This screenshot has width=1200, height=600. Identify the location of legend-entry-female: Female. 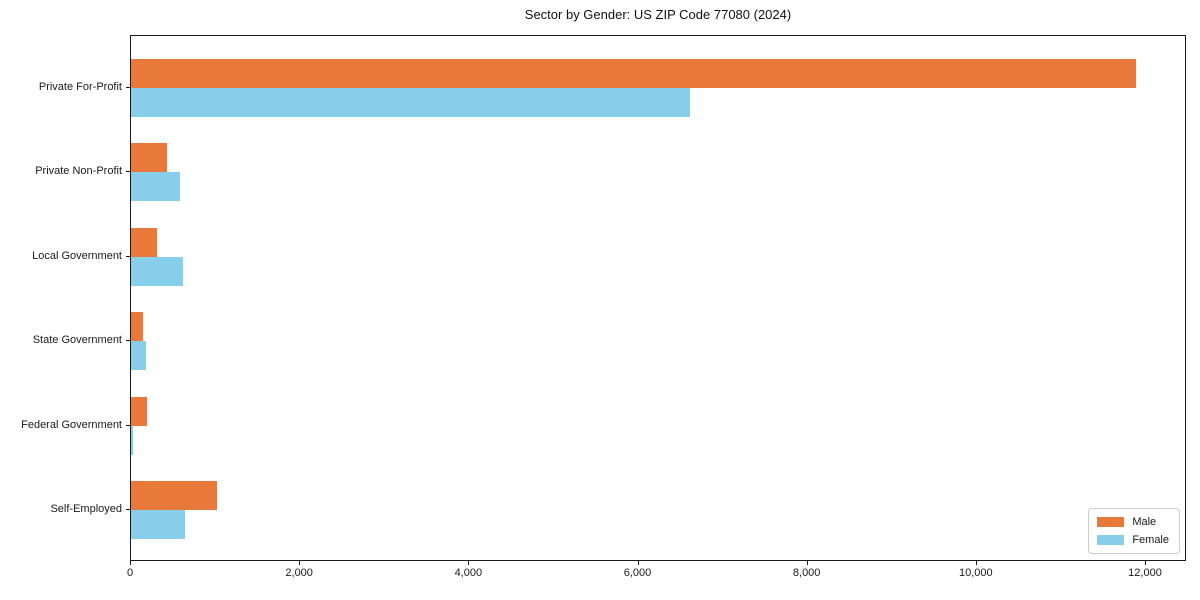
(1133, 540).